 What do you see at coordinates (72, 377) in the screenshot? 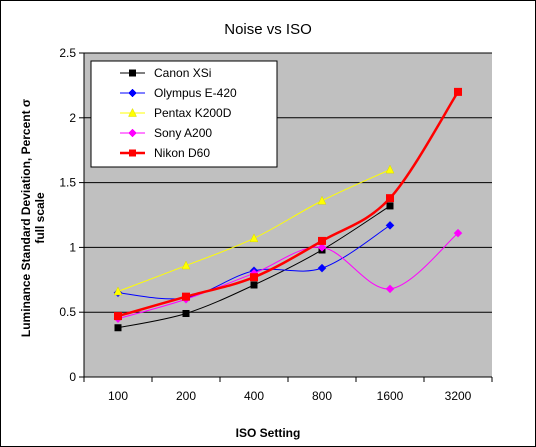
I see `y-tick-label-0: 0` at bounding box center [72, 377].